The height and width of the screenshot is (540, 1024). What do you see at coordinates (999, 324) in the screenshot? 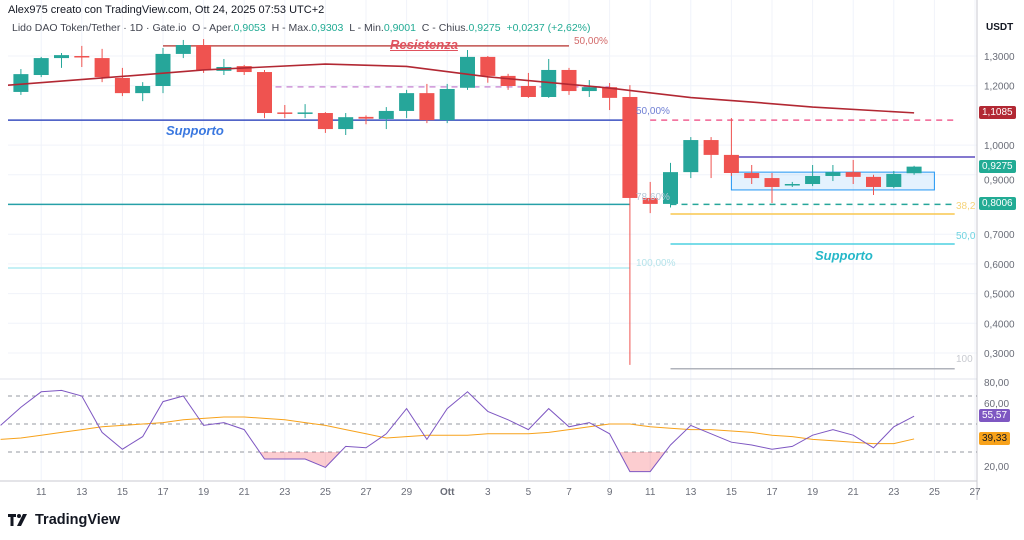
I see `price-axis-label: 0,4000` at bounding box center [999, 324].